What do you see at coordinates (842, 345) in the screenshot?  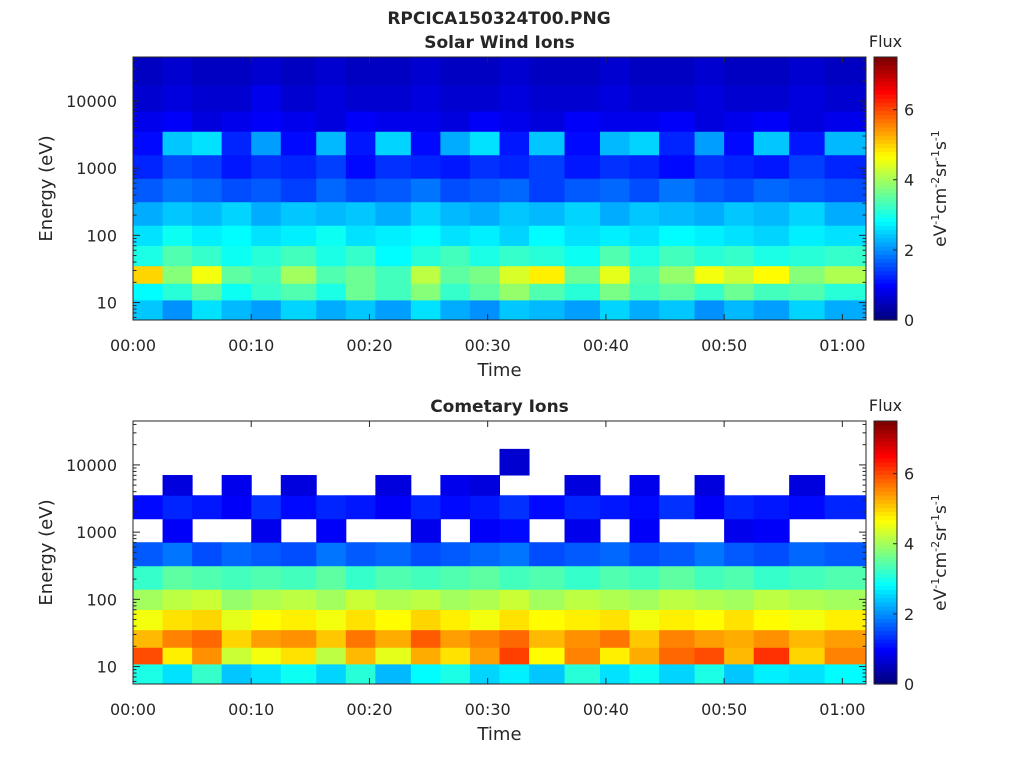 I see `x-tick-label: 01:00` at bounding box center [842, 345].